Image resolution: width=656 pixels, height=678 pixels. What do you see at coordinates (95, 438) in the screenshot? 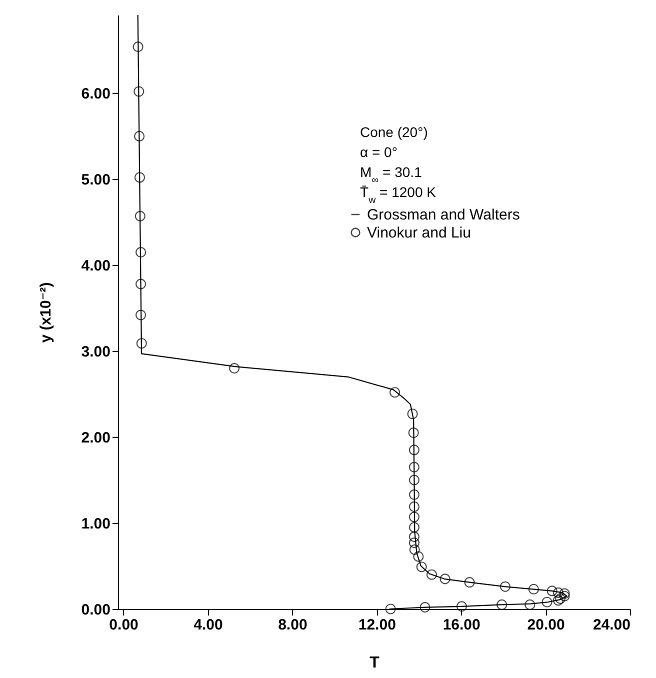
I see `y-tick-label: 2.00` at bounding box center [95, 438].